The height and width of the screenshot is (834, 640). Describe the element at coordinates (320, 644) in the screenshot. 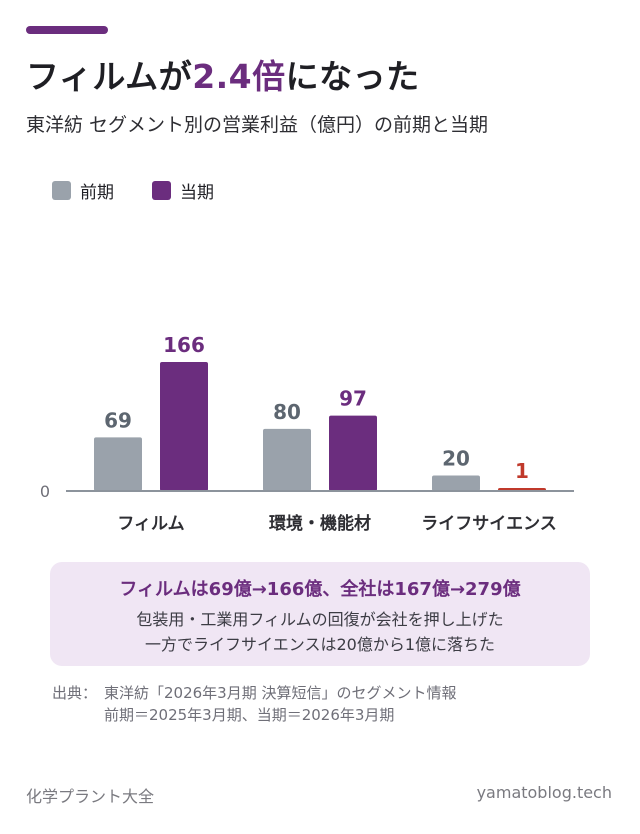

I see `note-line-2: 一方でライフサイエンスは20億から1億に落ちた` at that location.